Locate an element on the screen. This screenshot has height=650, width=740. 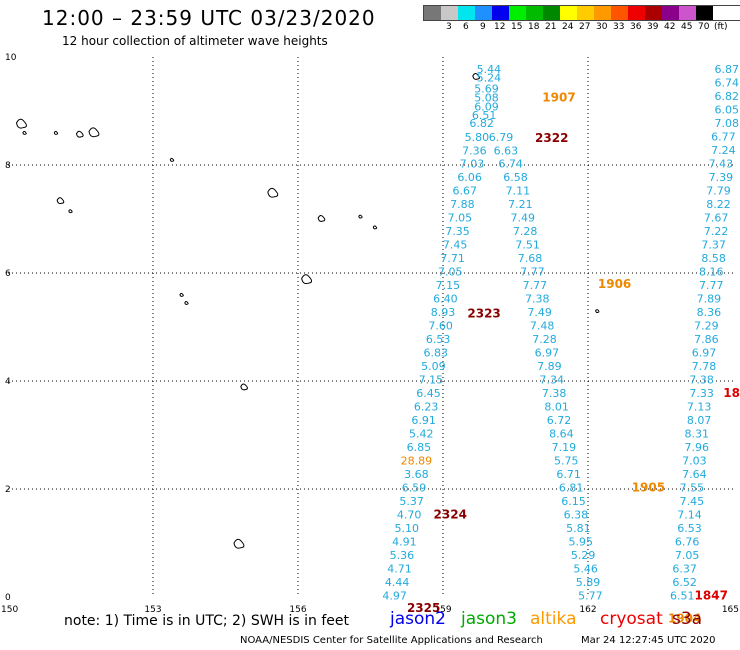
x-tick-label: 165 is located at coordinates (730, 610).